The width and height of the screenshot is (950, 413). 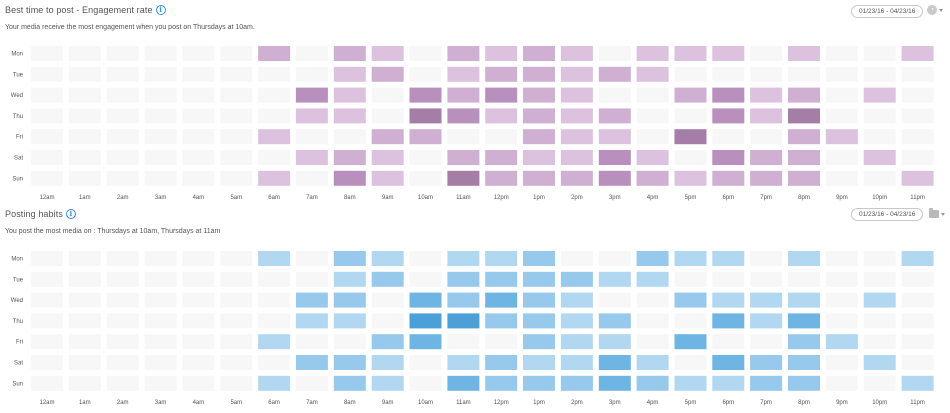 What do you see at coordinates (766, 116) in the screenshot?
I see `engagement-cell-thu-7pm` at bounding box center [766, 116].